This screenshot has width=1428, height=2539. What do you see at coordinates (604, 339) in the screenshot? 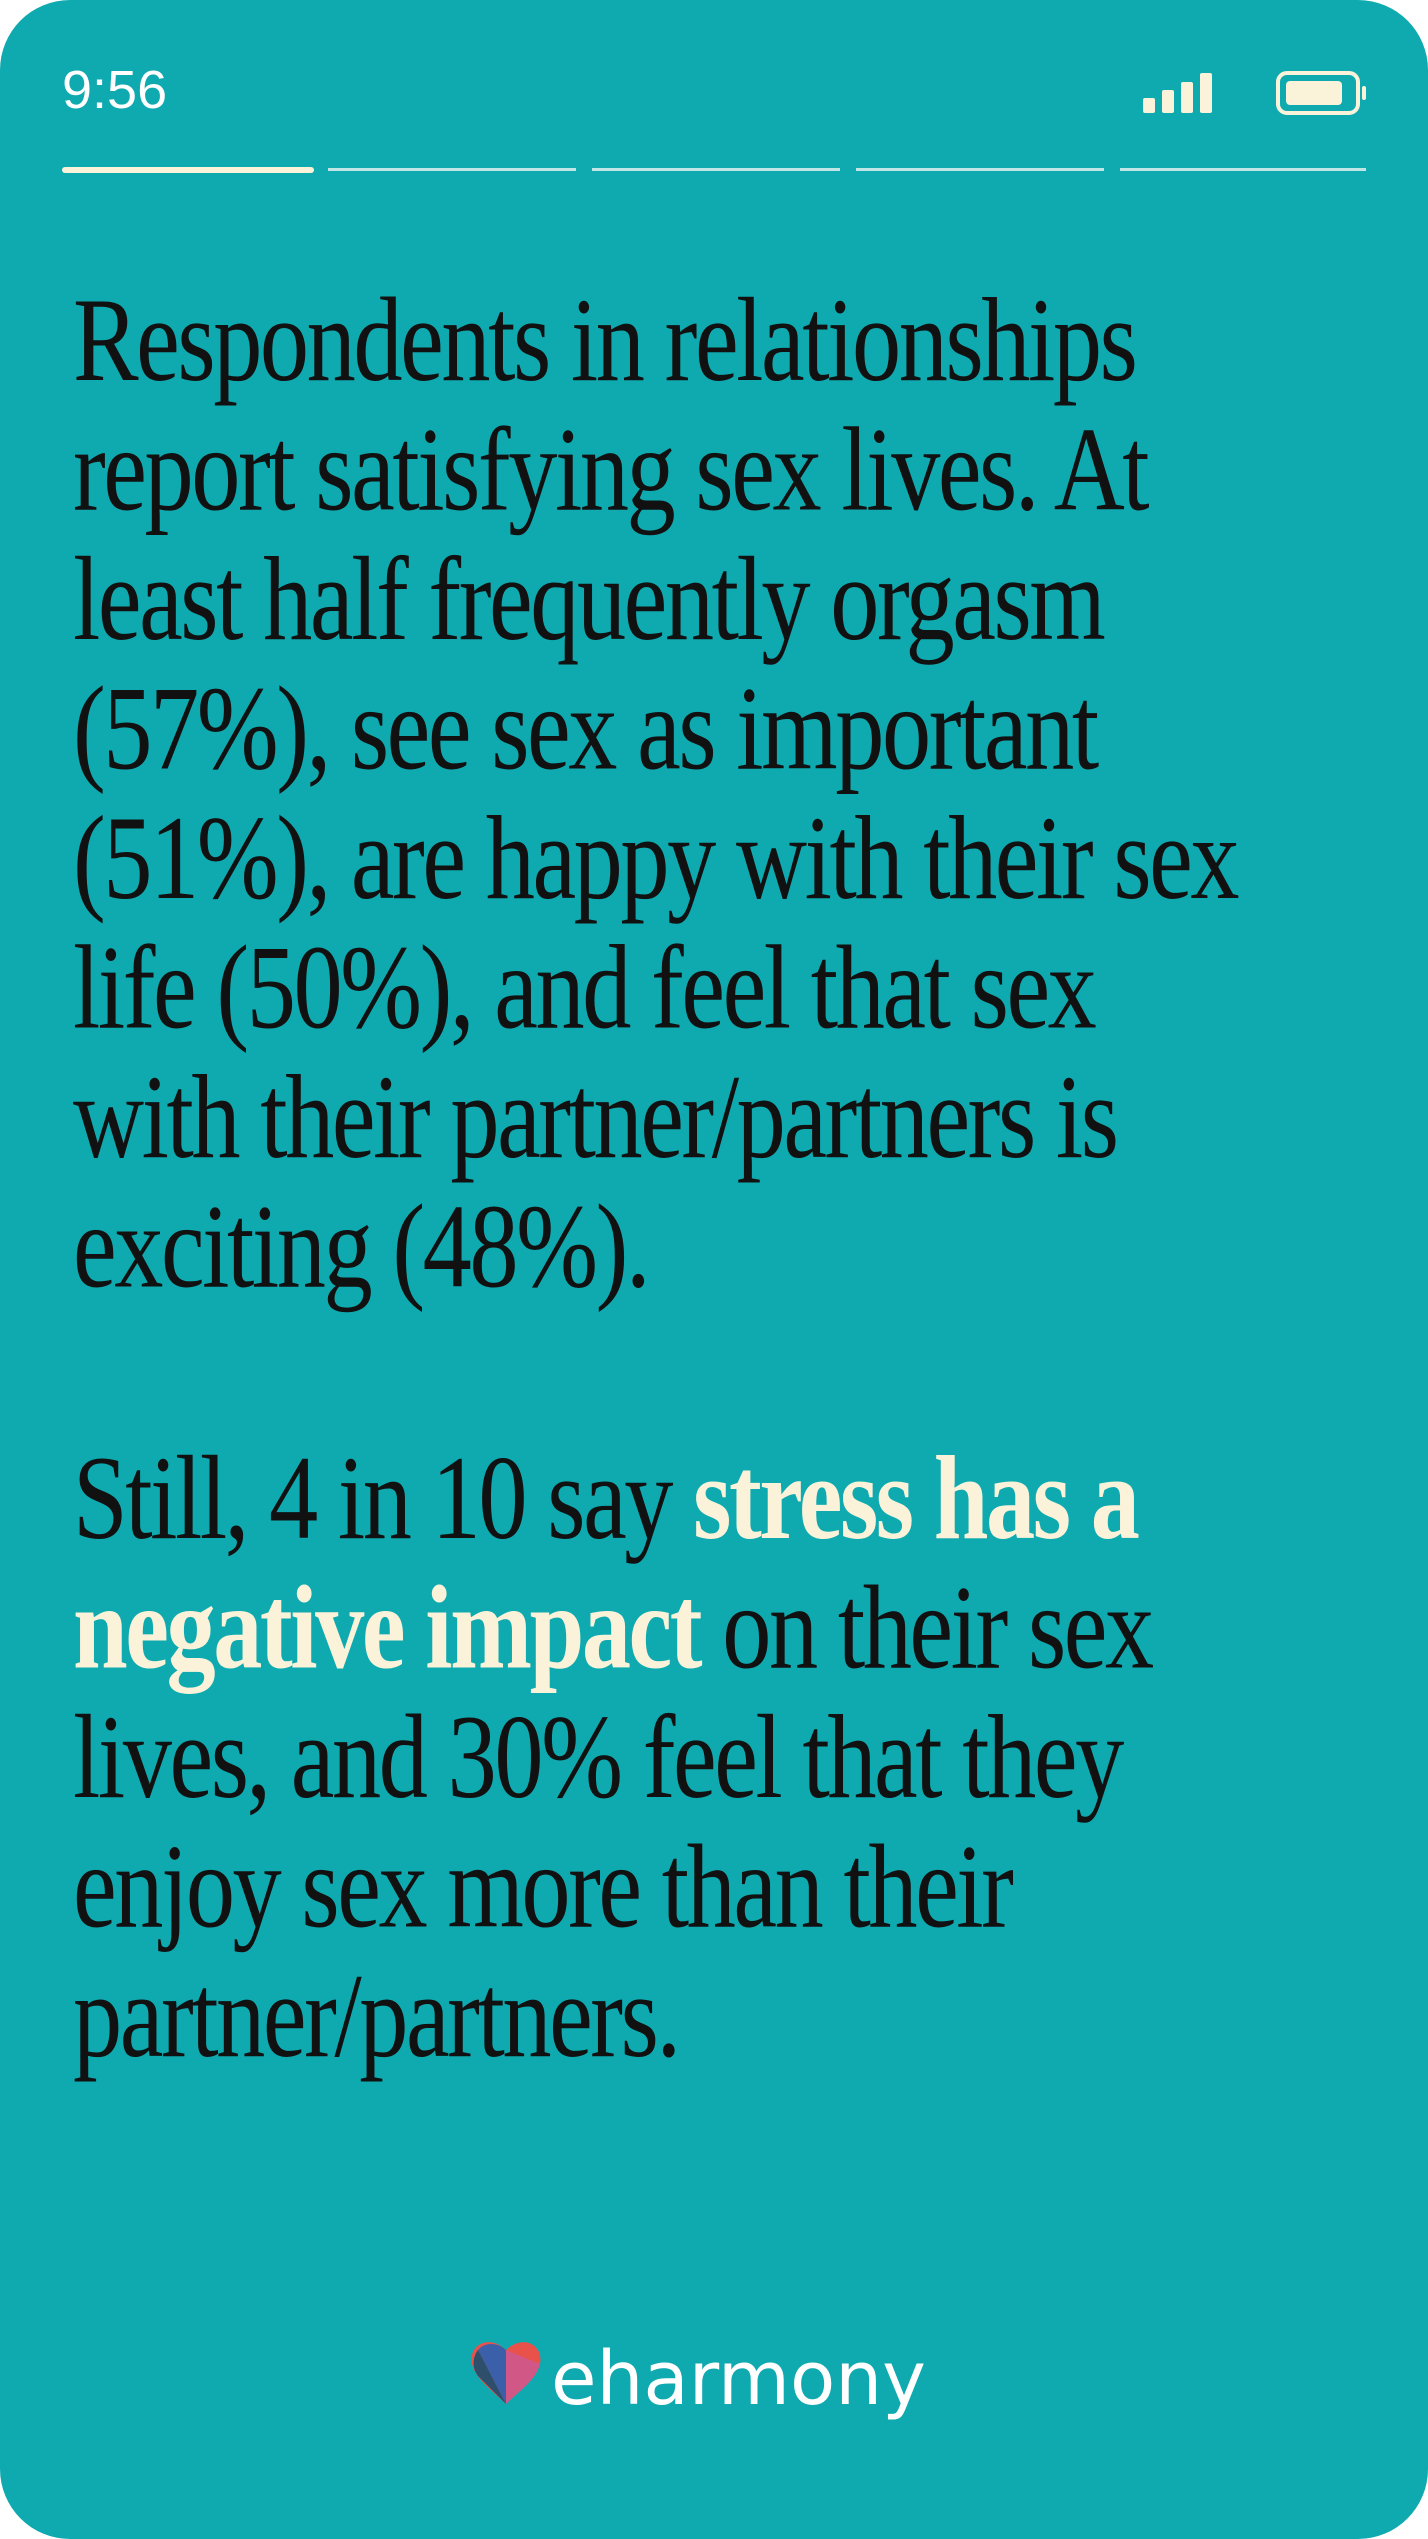
I see `text-line: Respondents in relationships` at bounding box center [604, 339].